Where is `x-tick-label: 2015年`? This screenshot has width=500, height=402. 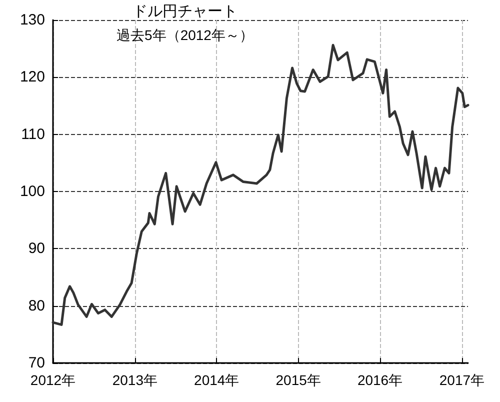 x-tick-label: 2015年 is located at coordinates (298, 380).